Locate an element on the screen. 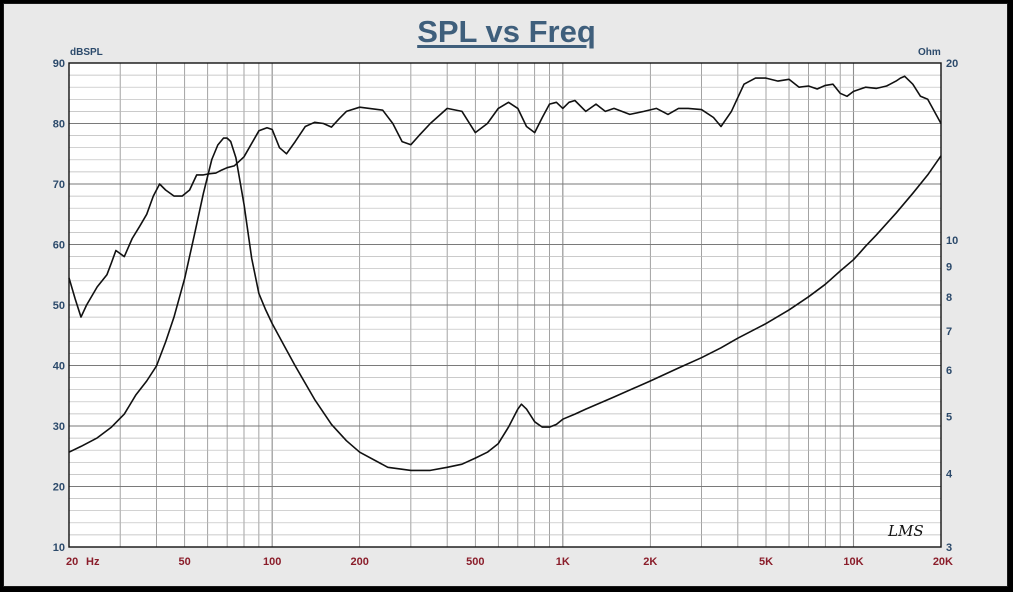 This screenshot has height=592, width=1013. y-right-tick-label: 8 is located at coordinates (949, 298).